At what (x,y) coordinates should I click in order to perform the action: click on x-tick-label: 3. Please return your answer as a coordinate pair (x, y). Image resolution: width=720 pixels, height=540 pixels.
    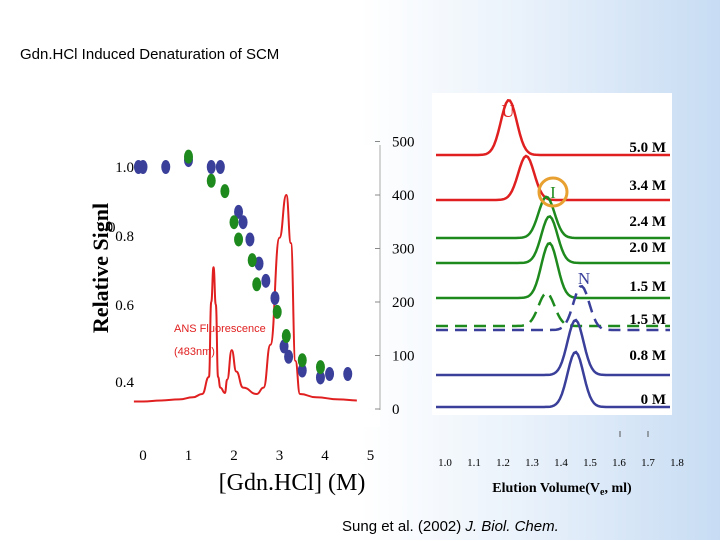
    Looking at the image, I should click on (280, 456).